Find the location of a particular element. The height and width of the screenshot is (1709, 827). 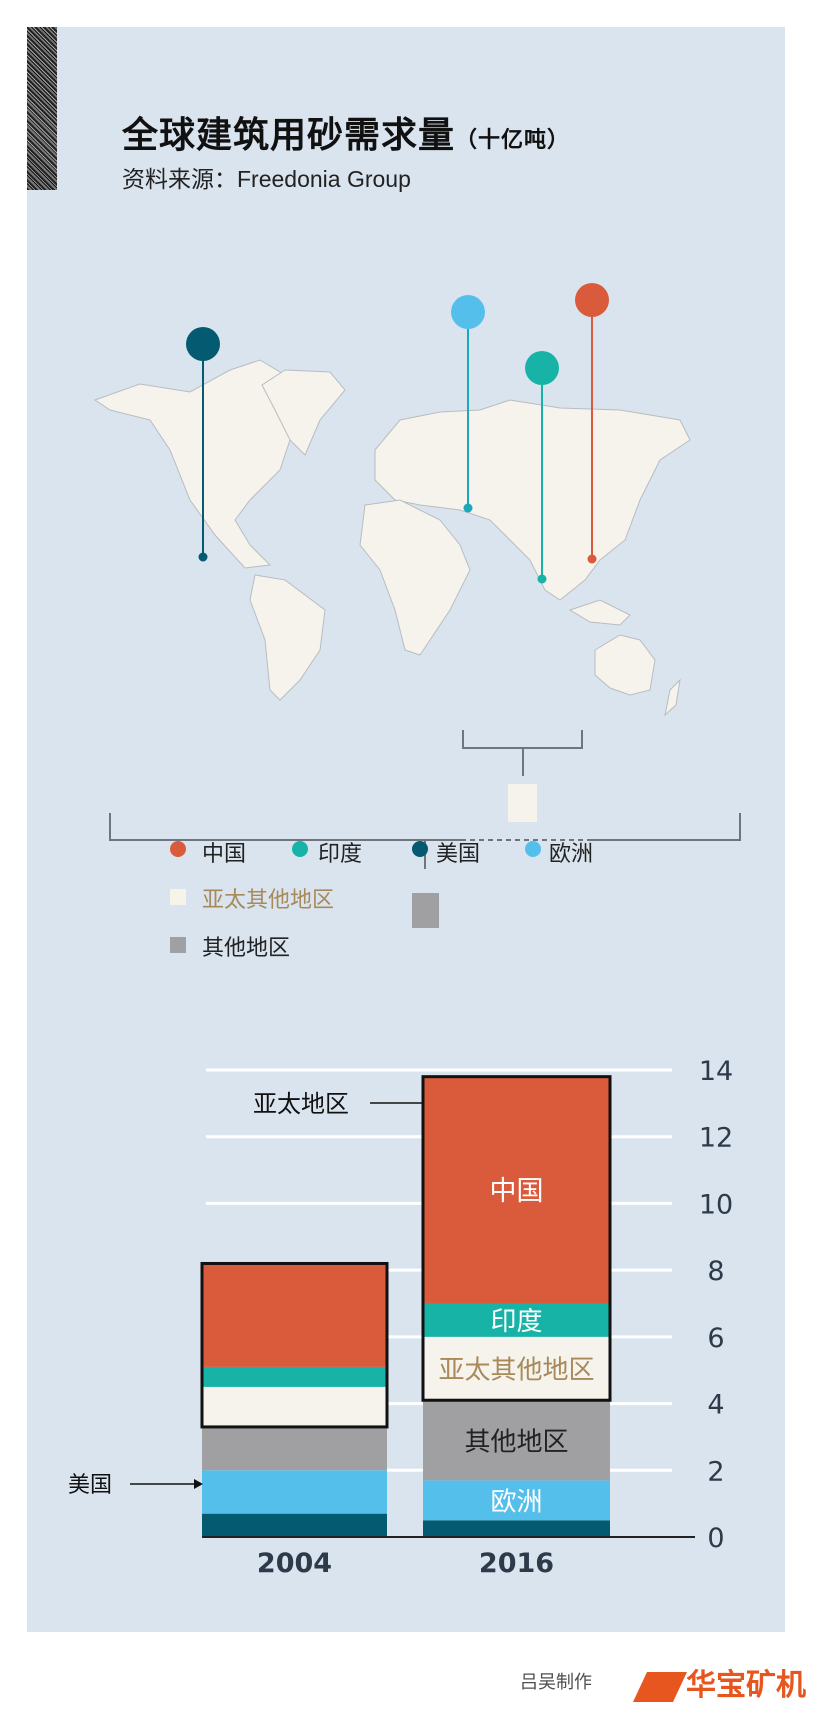

segment-label-china: 中国 is located at coordinates (517, 1191).